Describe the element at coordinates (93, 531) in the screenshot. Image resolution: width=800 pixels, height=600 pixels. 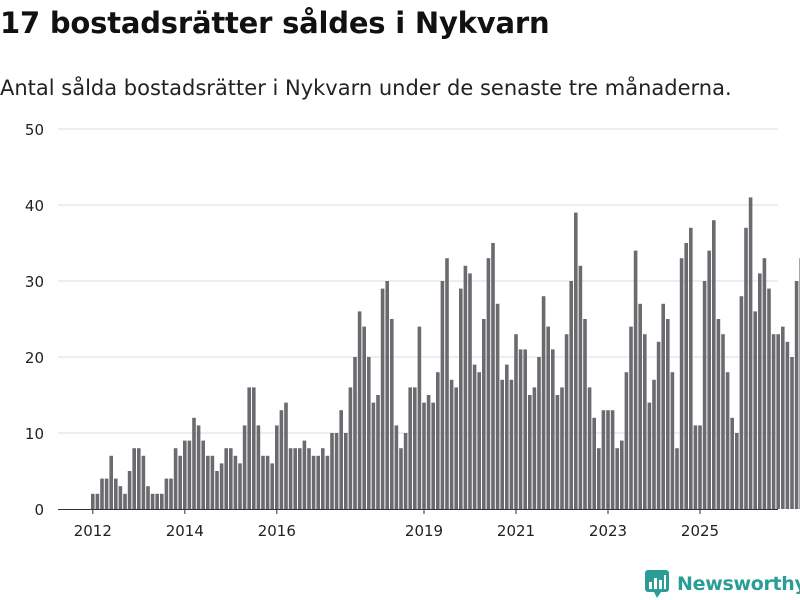
I see `x-tick-label: 2012` at that location.